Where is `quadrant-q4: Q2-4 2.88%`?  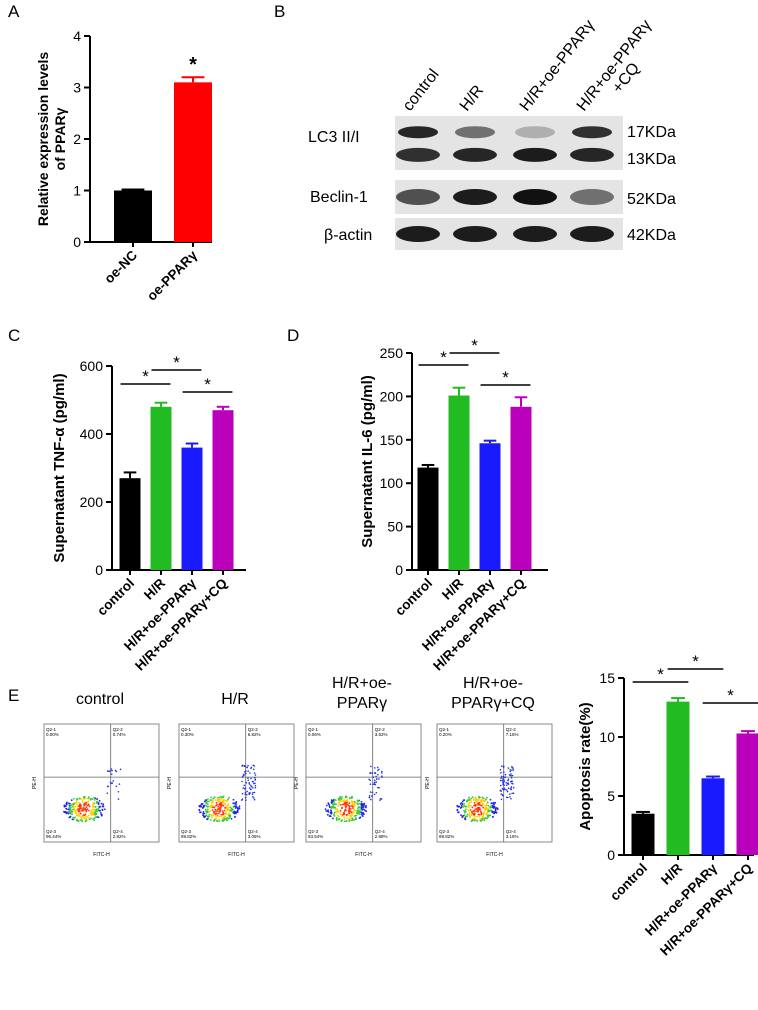 quadrant-q4: Q2-4 2.88% is located at coordinates (381, 834).